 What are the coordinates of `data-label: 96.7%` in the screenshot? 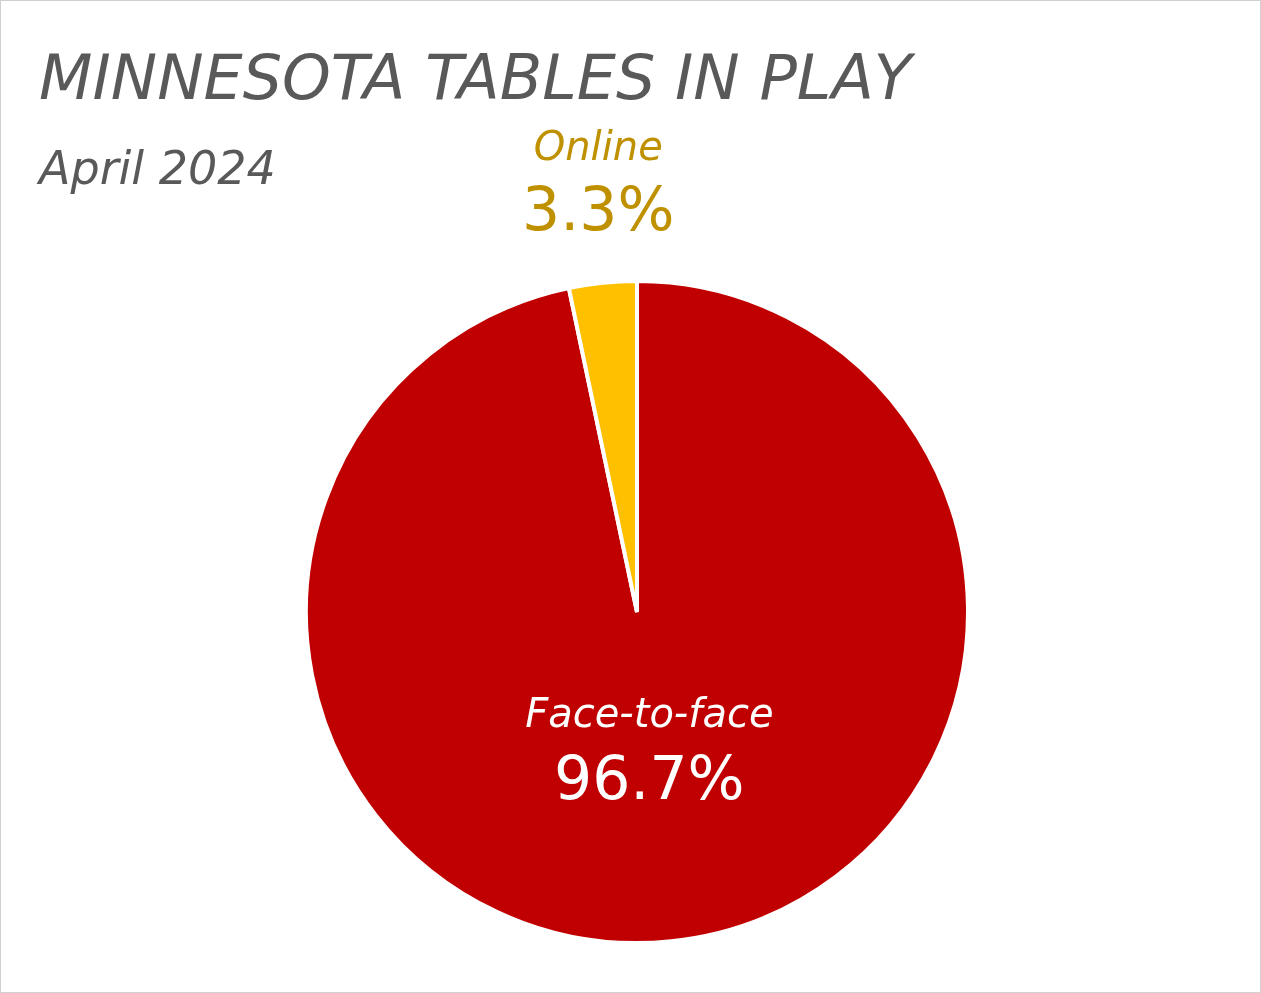 It's located at (649, 777).